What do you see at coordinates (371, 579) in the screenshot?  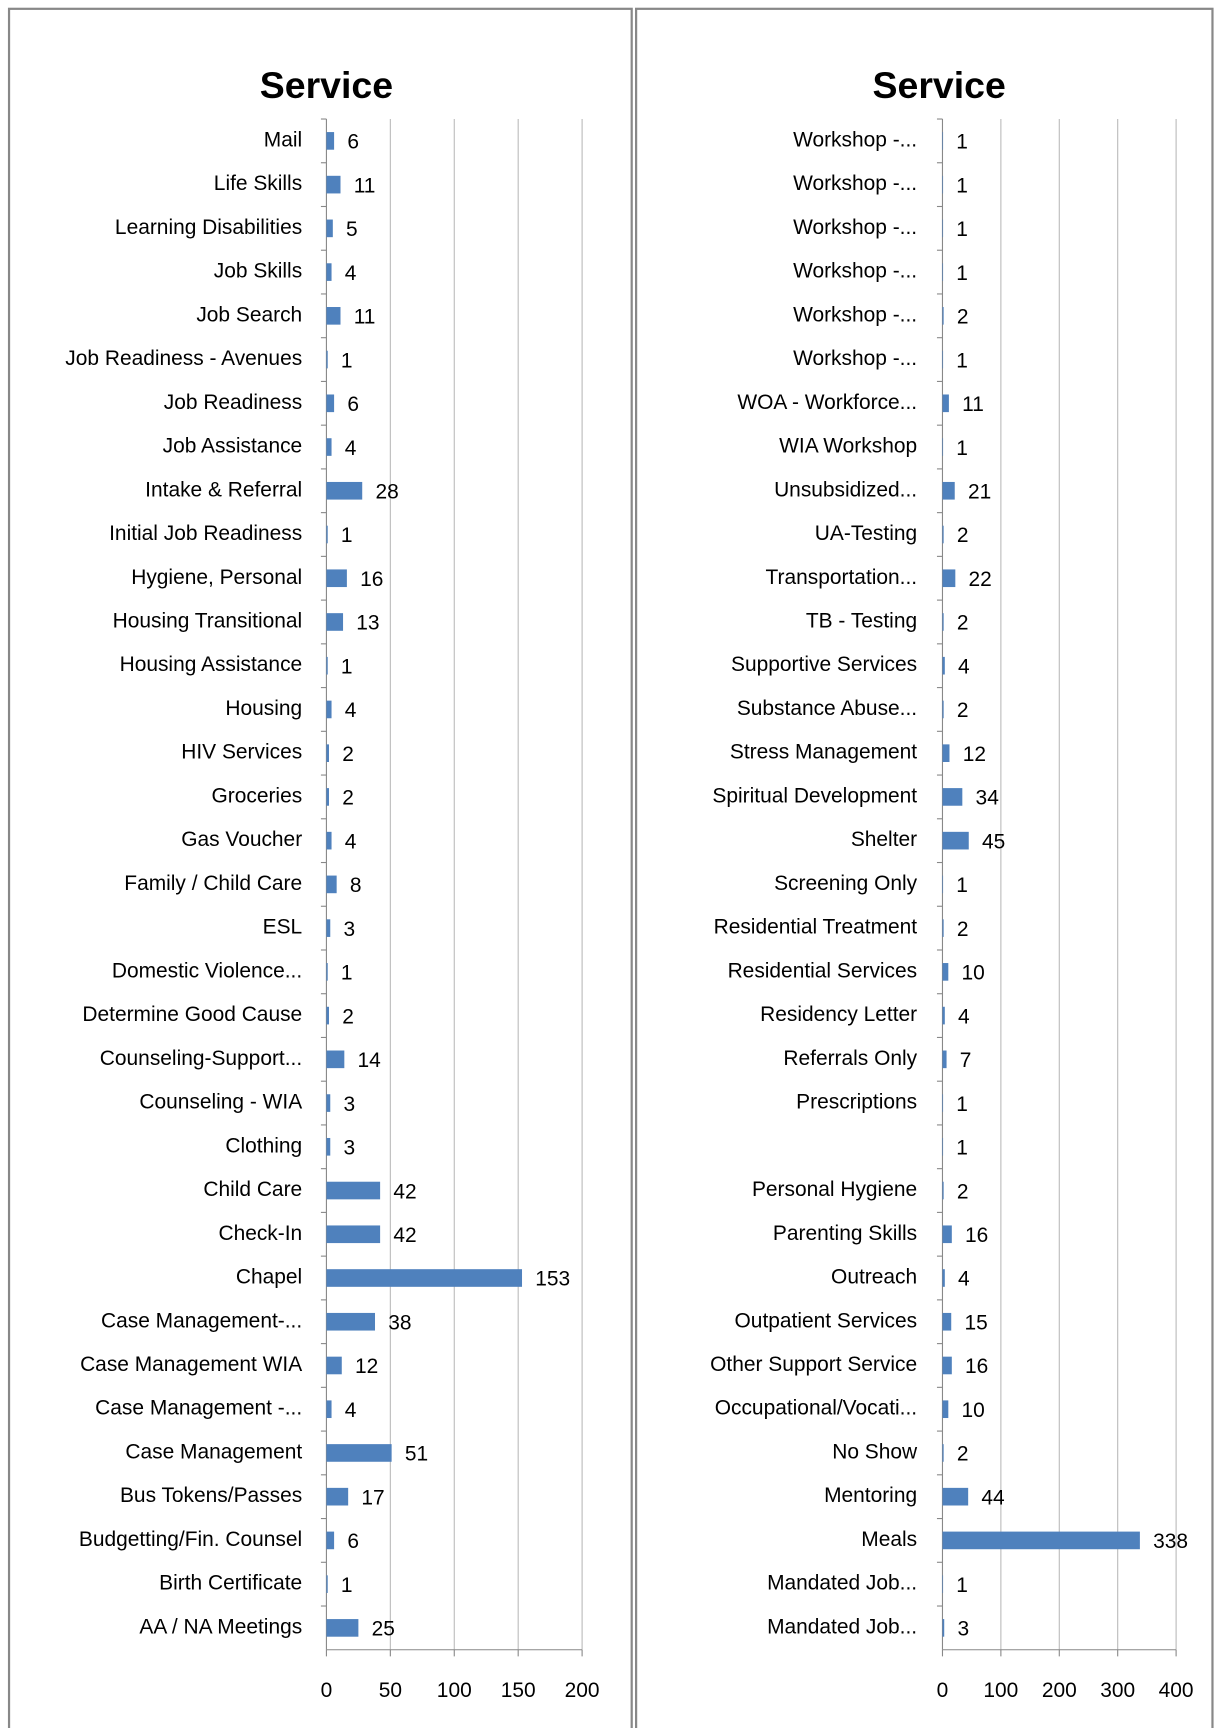 I see `data-label: 16` at bounding box center [371, 579].